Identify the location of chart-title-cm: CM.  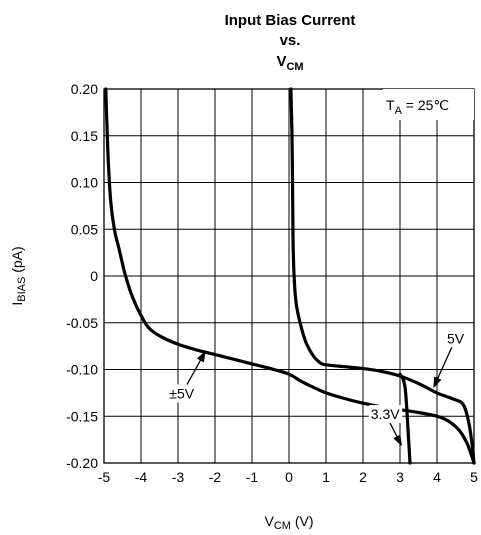
(294, 67).